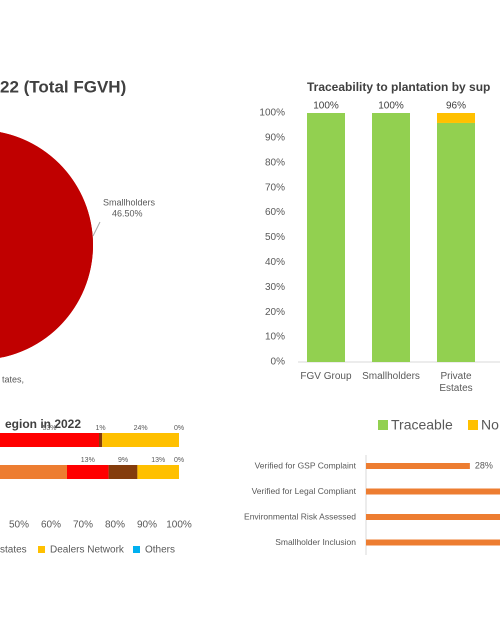 Image resolution: width=500 pixels, height=631 pixels. I want to click on value-label: 96%, so click(456, 106).